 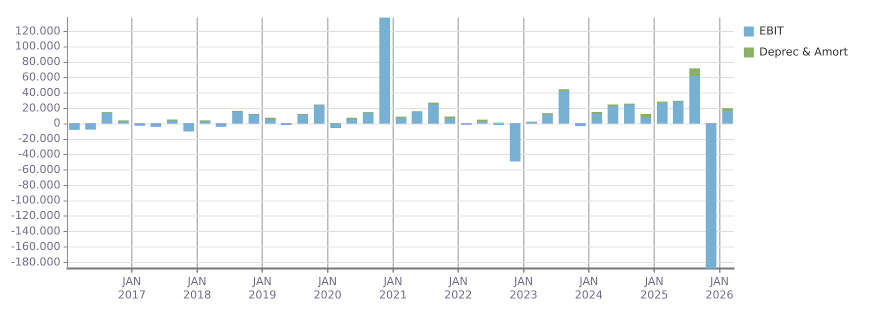 I want to click on y-tick-label: -160.000, so click(x=35, y=246).